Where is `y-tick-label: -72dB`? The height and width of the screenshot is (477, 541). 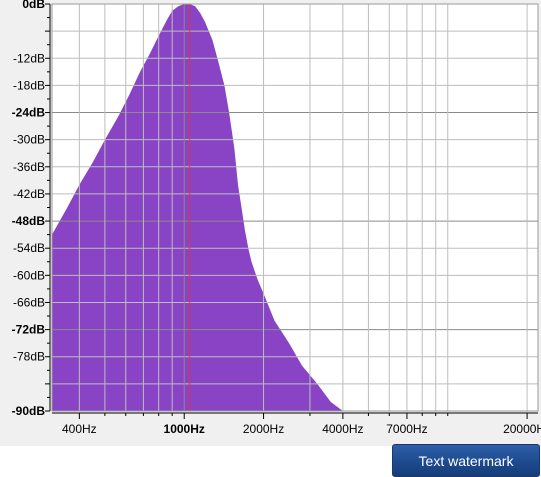
y-tick-label: -72dB is located at coordinates (29, 330).